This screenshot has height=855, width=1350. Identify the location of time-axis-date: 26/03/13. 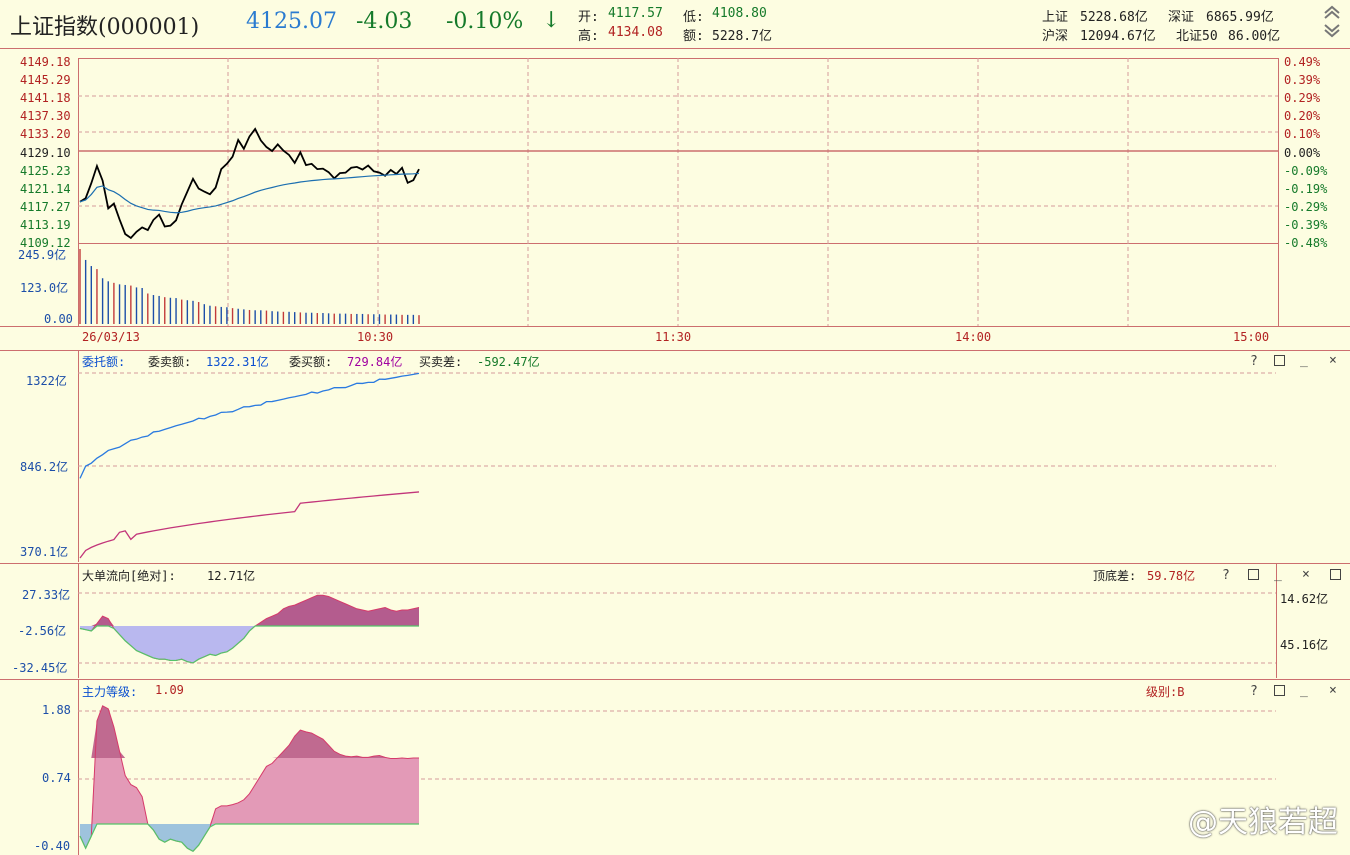
(111, 337).